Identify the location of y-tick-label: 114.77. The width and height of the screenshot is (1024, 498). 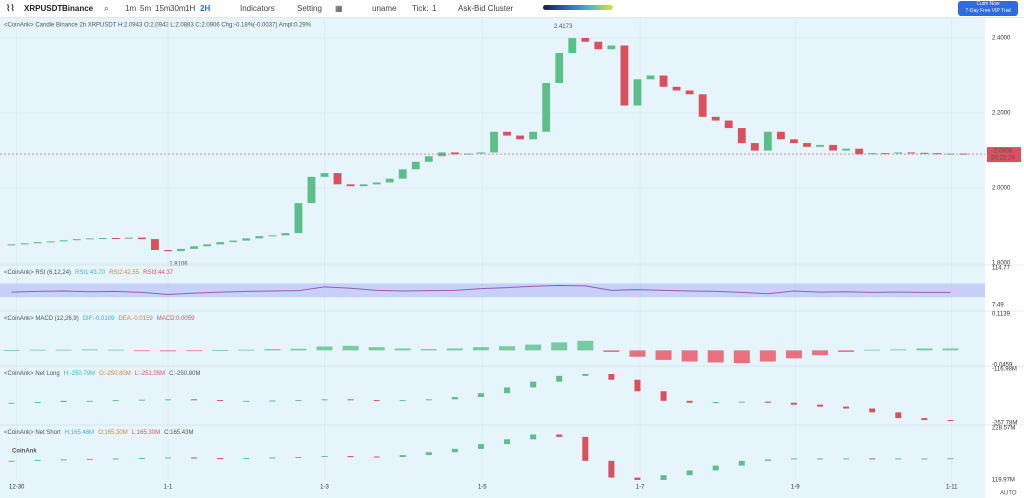
(1001, 269).